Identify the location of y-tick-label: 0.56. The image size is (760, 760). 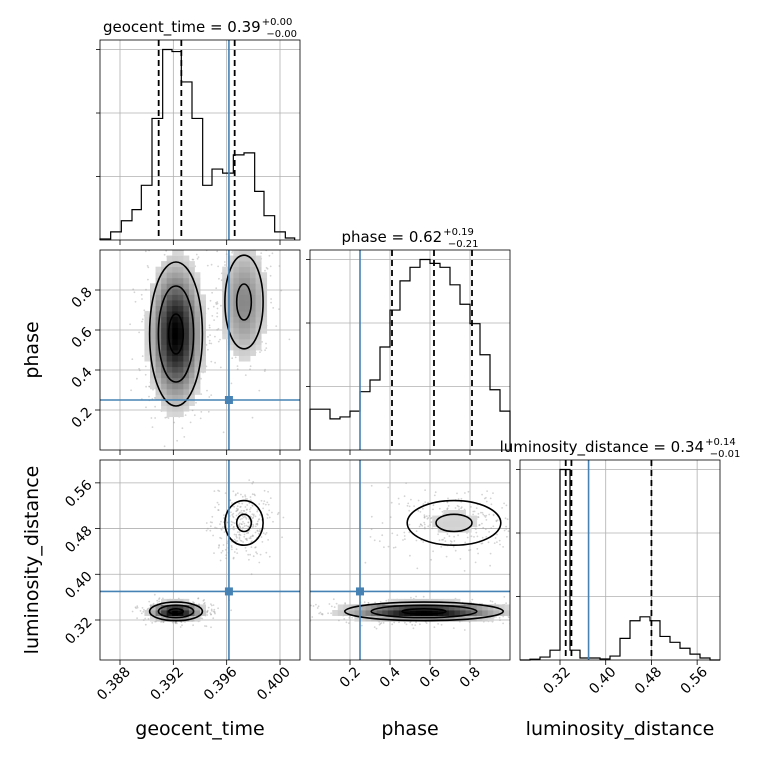
(78, 493).